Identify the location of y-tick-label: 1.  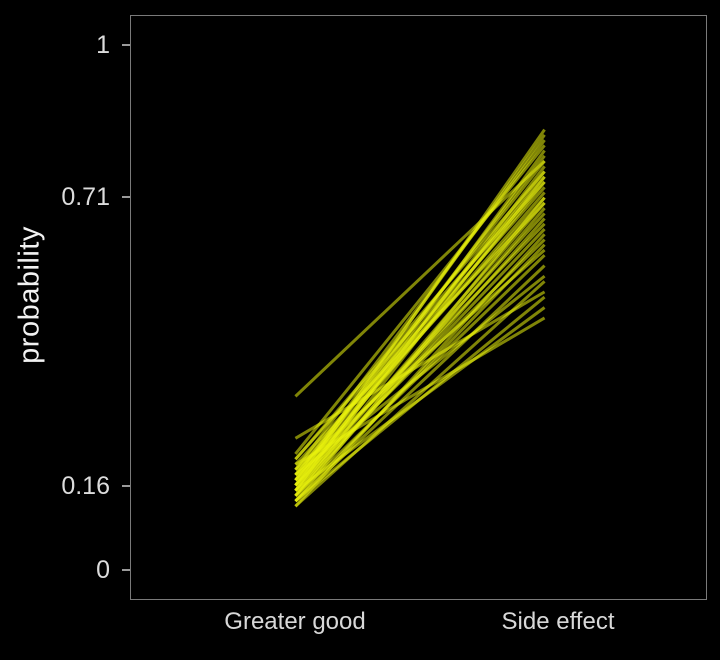
(103, 45).